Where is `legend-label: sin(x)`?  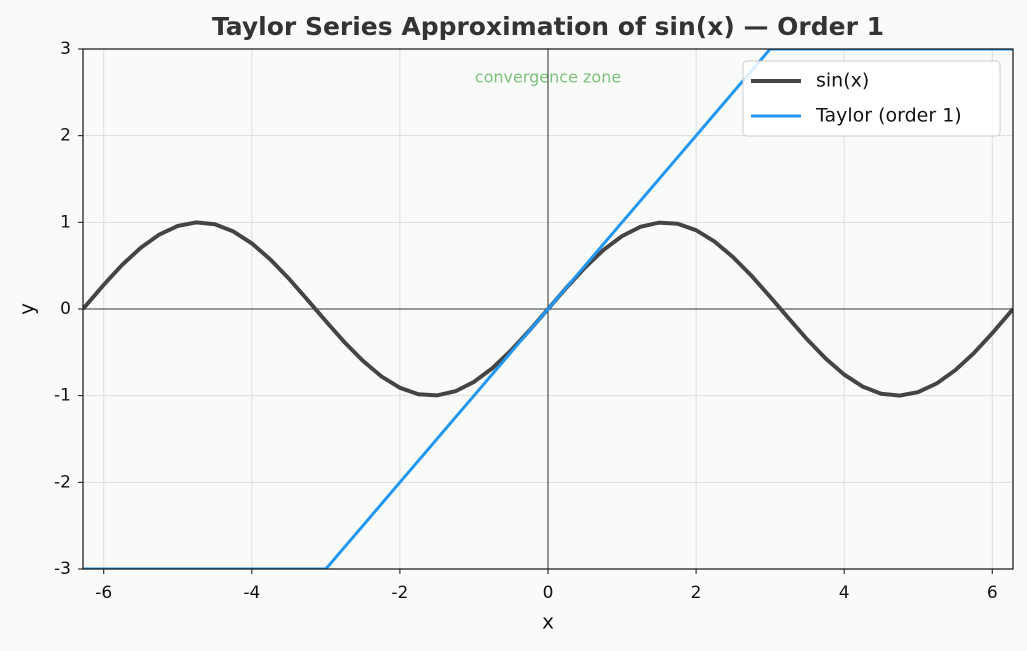
legend-label: sin(x) is located at coordinates (842, 81).